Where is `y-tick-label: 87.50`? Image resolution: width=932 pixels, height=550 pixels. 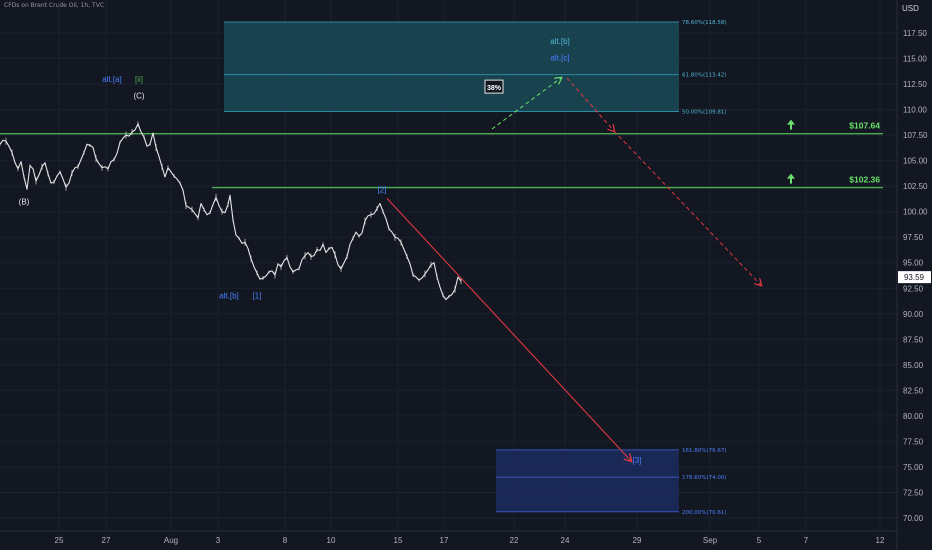
y-tick-label: 87.50 is located at coordinates (913, 339).